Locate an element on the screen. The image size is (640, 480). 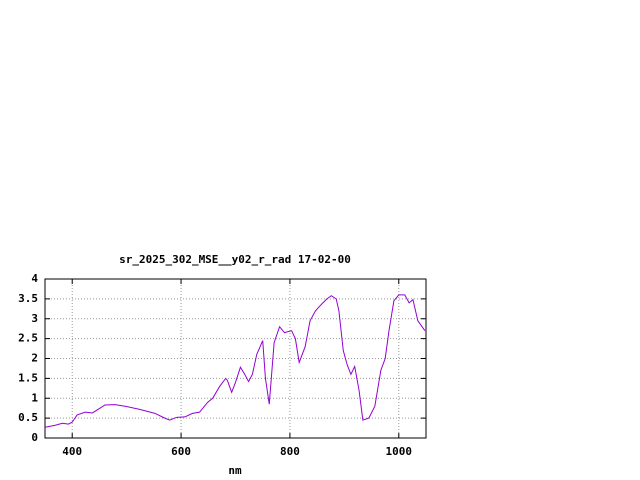
y-tick-label: 3 is located at coordinates (34, 318).